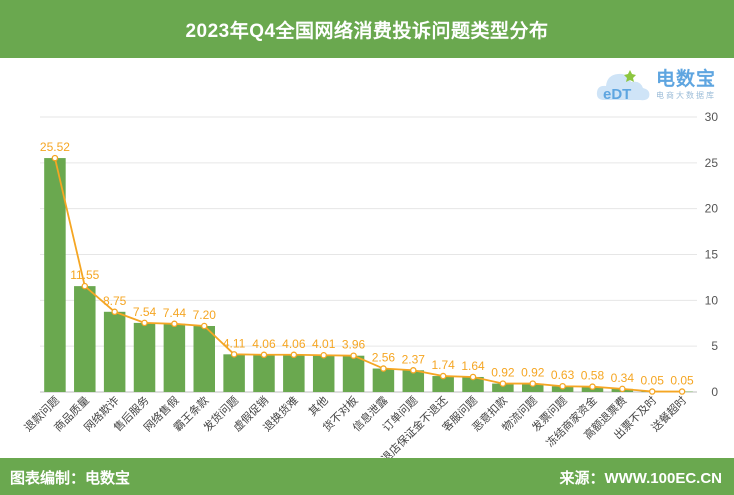 This screenshot has height=495, width=734. What do you see at coordinates (617, 94) in the screenshot?
I see `svg-text: eDT` at bounding box center [617, 94].